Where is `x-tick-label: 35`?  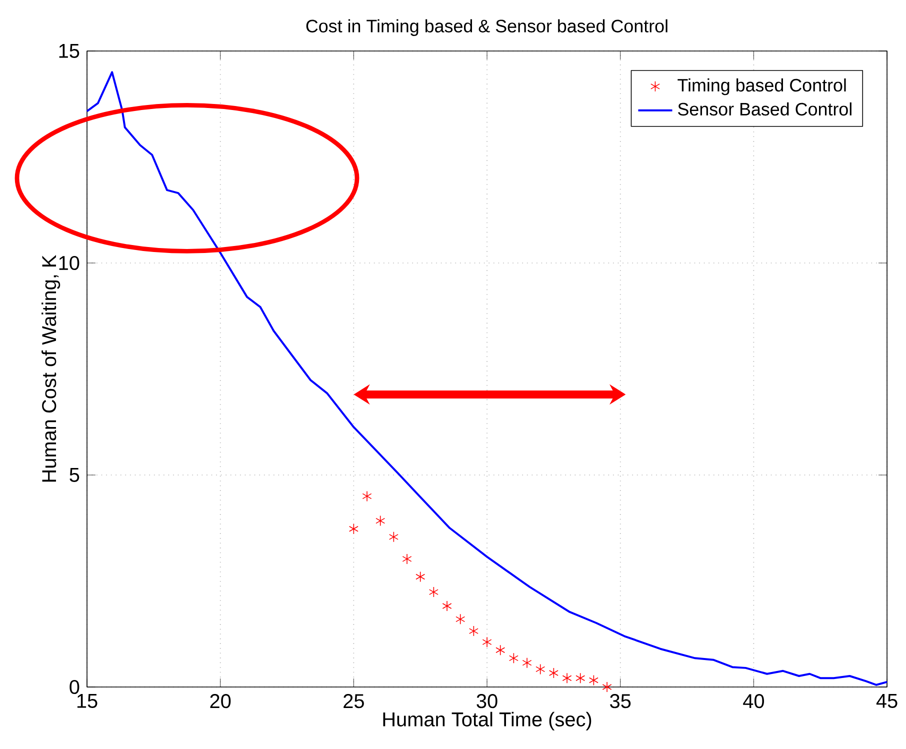
x-tick-label: 35 is located at coordinates (620, 701).